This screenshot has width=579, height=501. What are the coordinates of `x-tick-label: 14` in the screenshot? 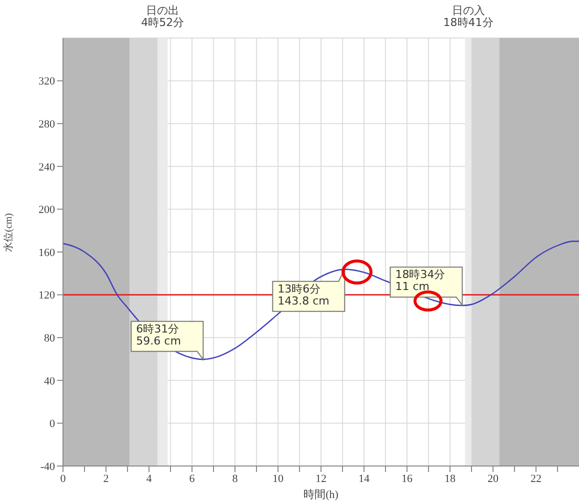 It's located at (364, 478).